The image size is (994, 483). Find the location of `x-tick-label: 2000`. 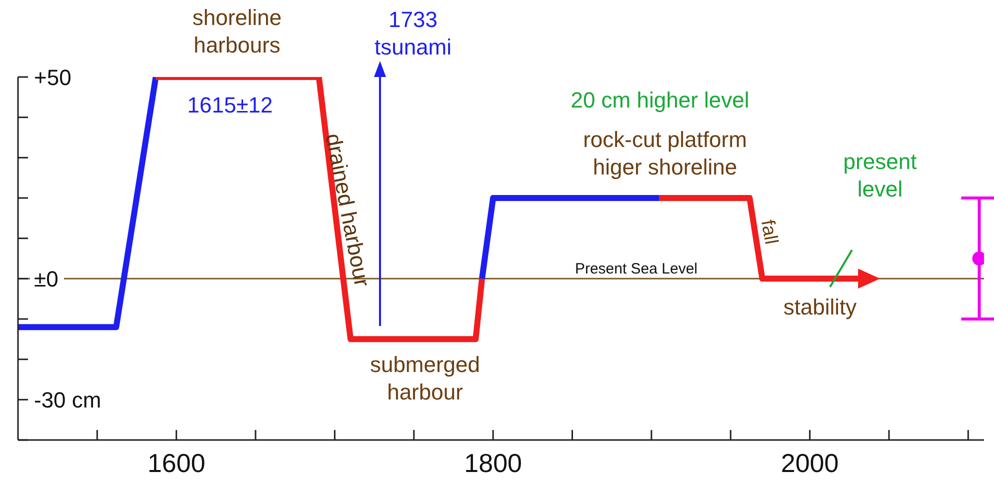

x-tick-label: 2000 is located at coordinates (809, 463).